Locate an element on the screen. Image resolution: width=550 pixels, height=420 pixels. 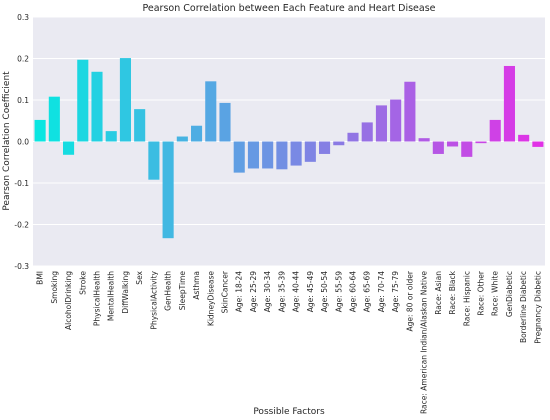
x-tick-label: PhysicalHealth is located at coordinates (97, 298).